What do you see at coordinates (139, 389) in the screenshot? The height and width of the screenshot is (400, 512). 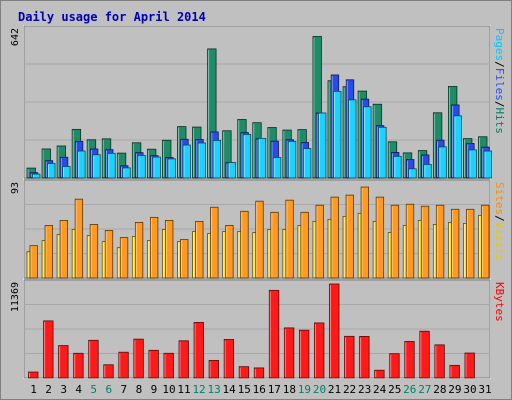 I see `x-tick-label-day-8: 8` at bounding box center [139, 389].